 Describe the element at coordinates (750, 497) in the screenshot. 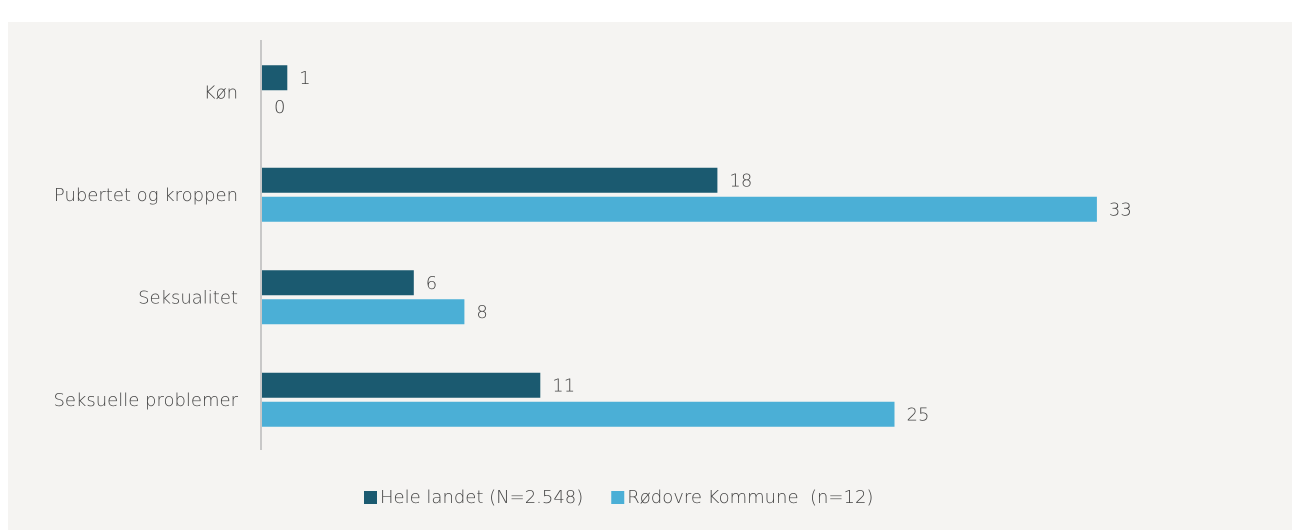

I see `legend-label: Rødovre Kommune (n=12)` at that location.